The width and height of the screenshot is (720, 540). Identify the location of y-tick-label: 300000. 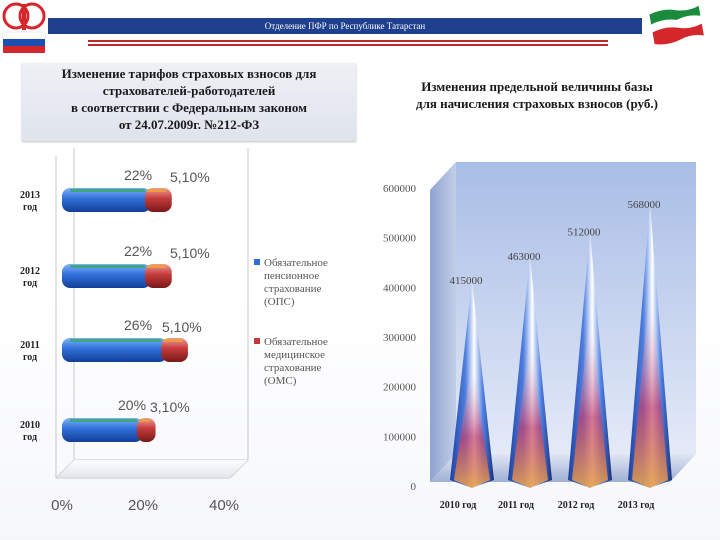
(400, 338).